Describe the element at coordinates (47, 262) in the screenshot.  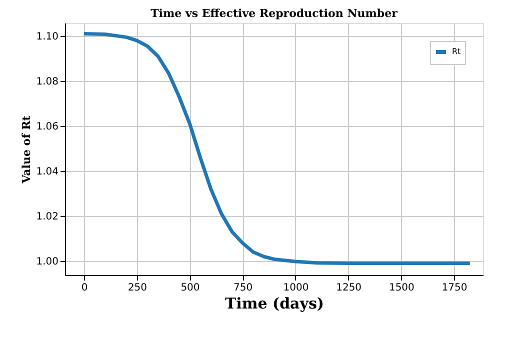
I see `y-tick-label: 1.00` at that location.